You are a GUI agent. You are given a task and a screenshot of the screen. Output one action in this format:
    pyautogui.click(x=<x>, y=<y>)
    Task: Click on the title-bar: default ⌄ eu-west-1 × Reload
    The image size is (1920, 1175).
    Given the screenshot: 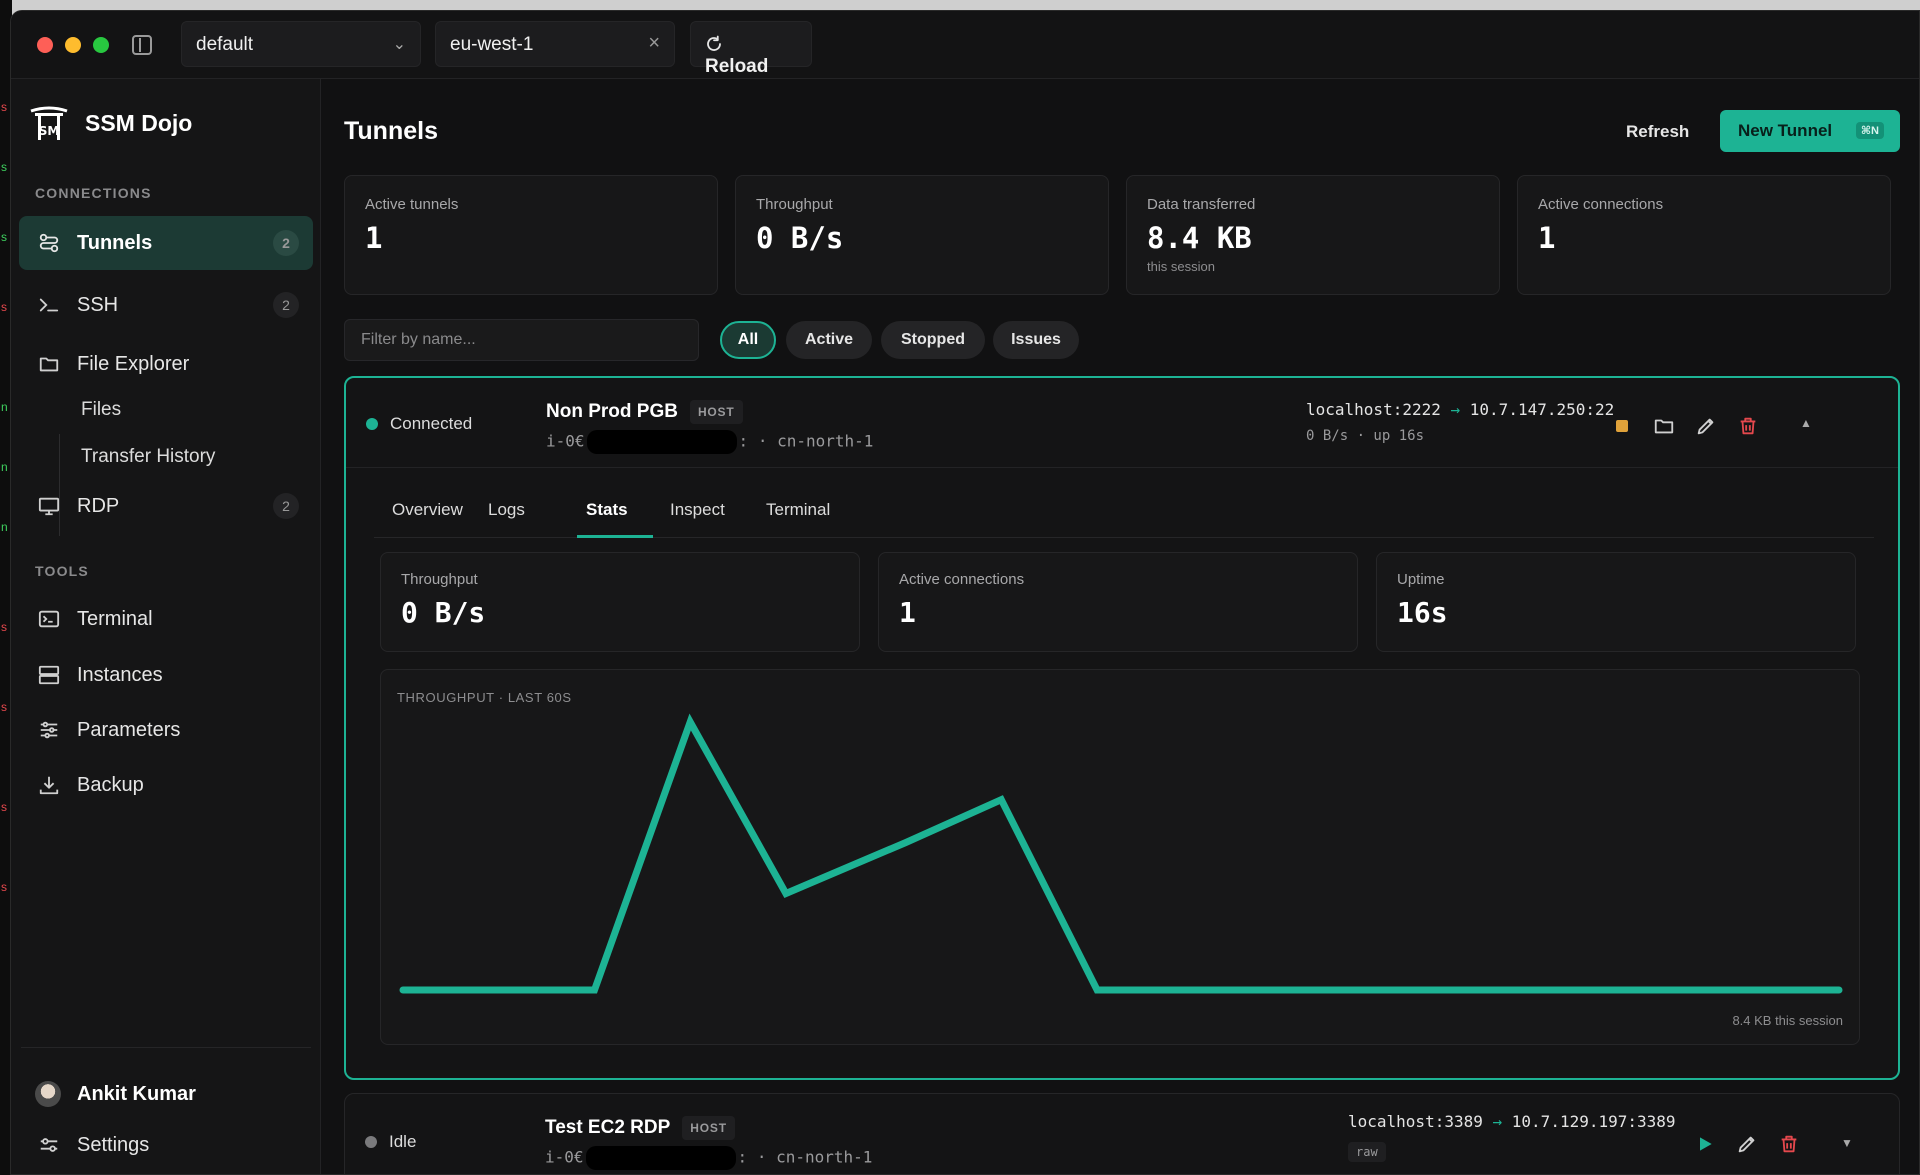 What is the action you would take?
    pyautogui.click(x=965, y=45)
    